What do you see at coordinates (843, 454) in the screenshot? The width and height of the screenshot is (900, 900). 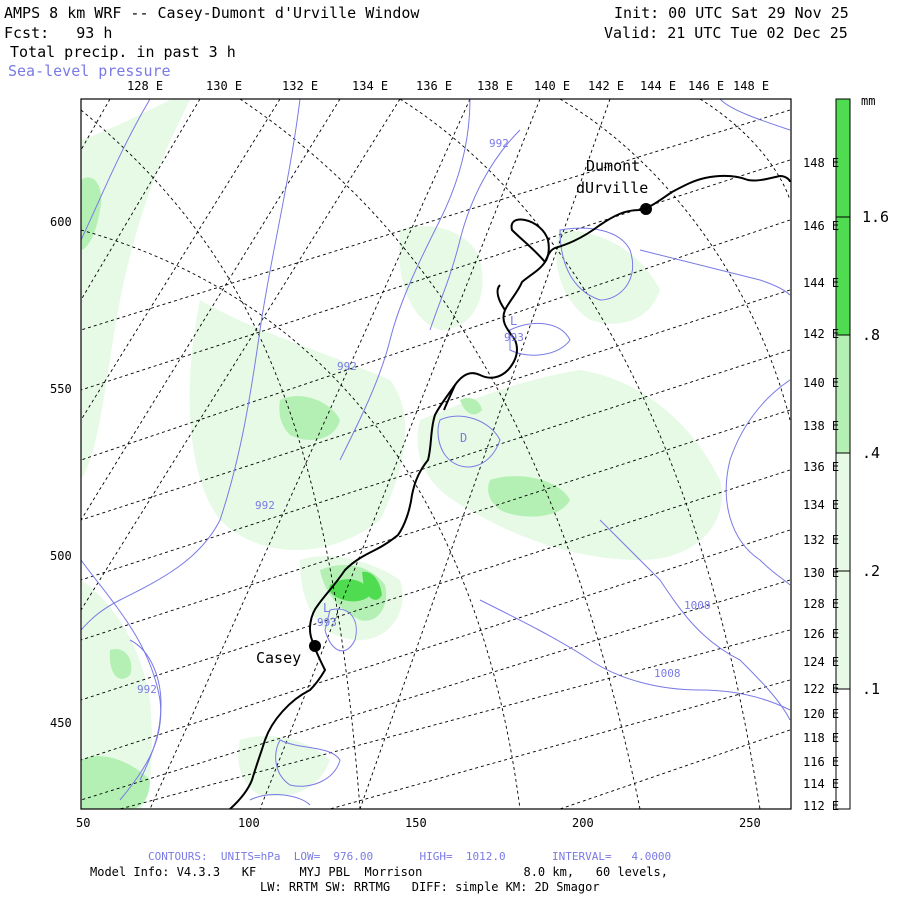 I see `precip-legend-bar` at bounding box center [843, 454].